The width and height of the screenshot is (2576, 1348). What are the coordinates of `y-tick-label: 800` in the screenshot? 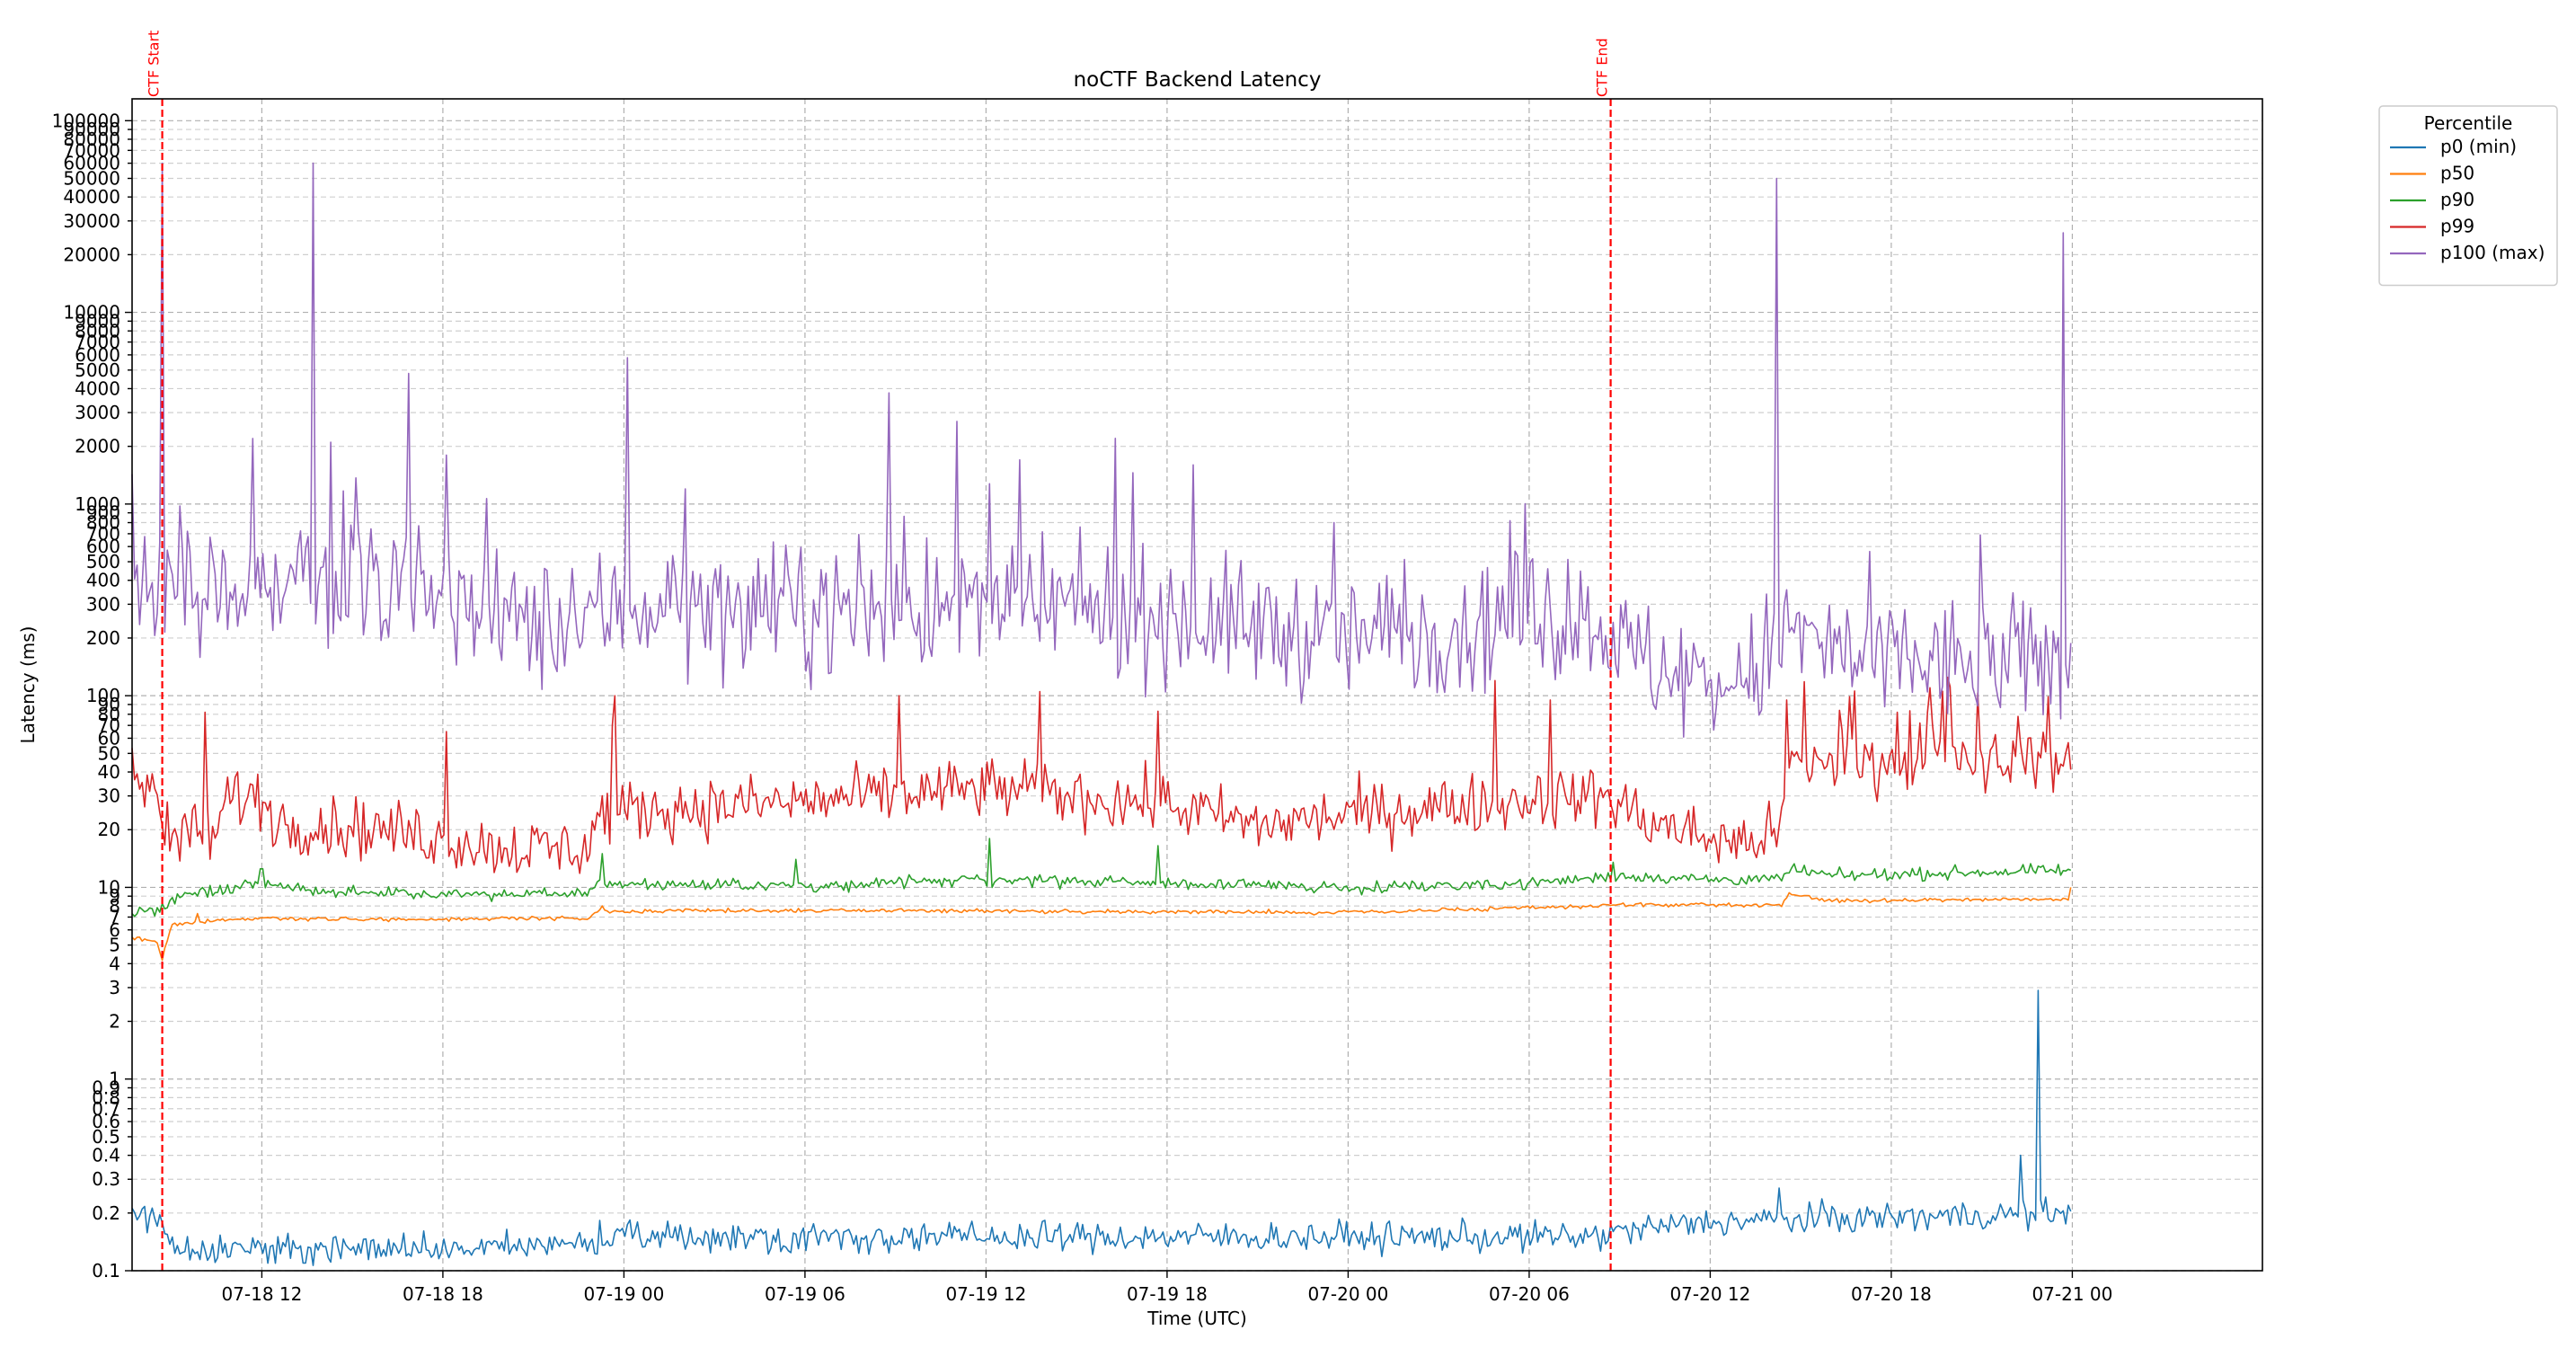 It's located at (103, 523).